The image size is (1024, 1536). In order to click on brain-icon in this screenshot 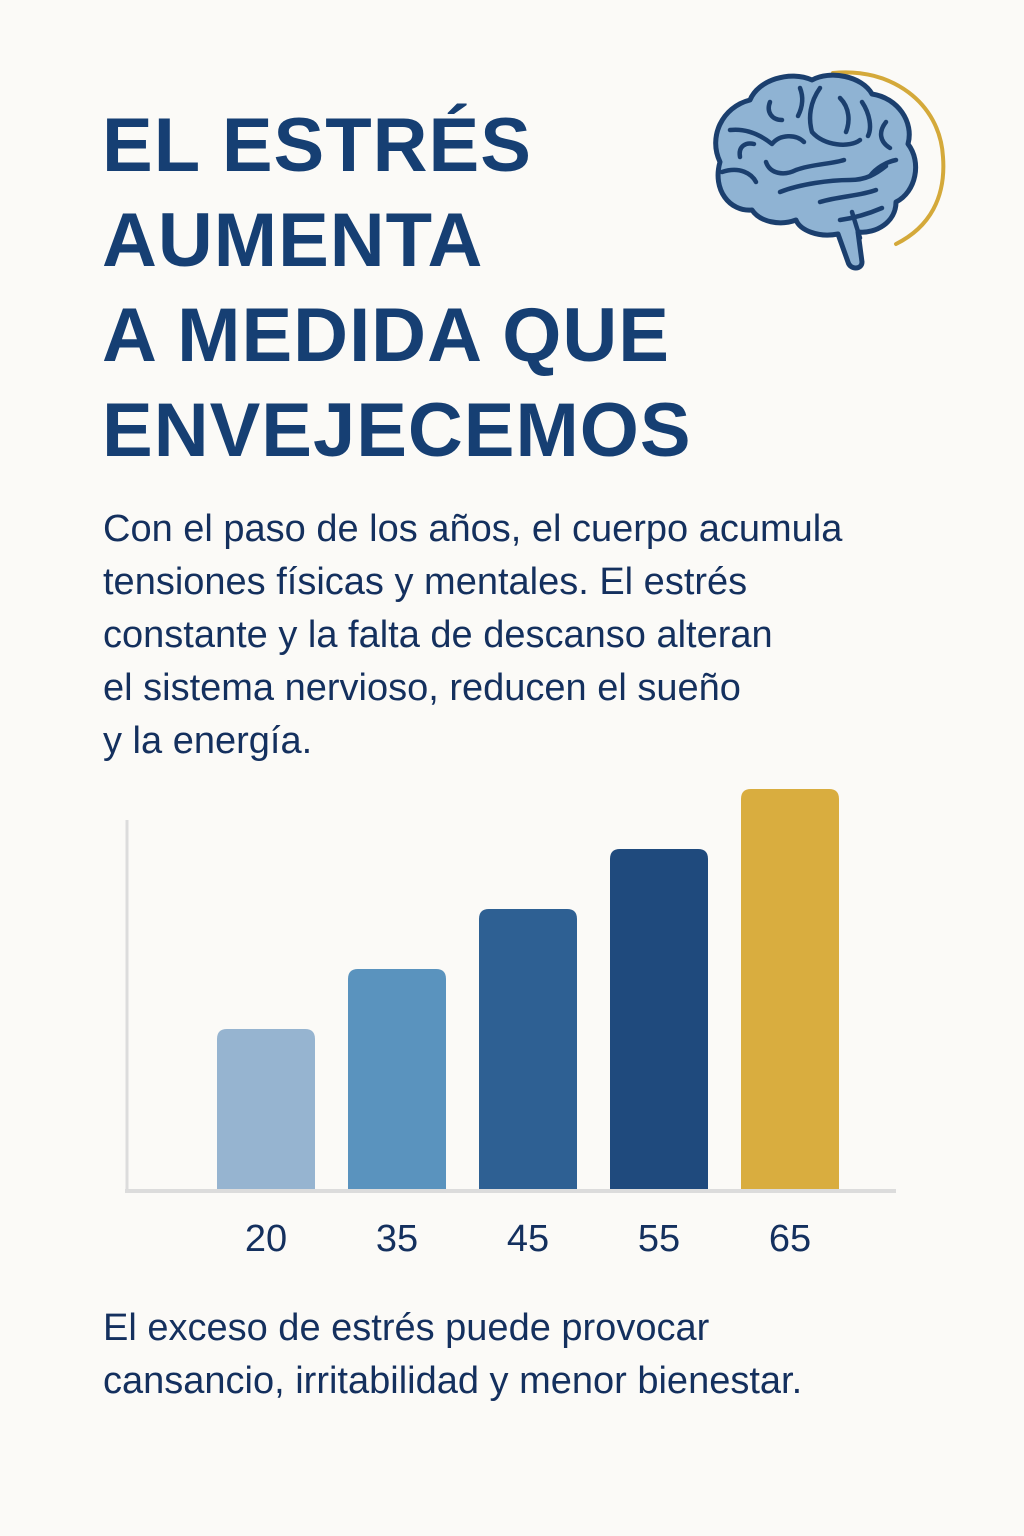, I will do `click(829, 170)`.